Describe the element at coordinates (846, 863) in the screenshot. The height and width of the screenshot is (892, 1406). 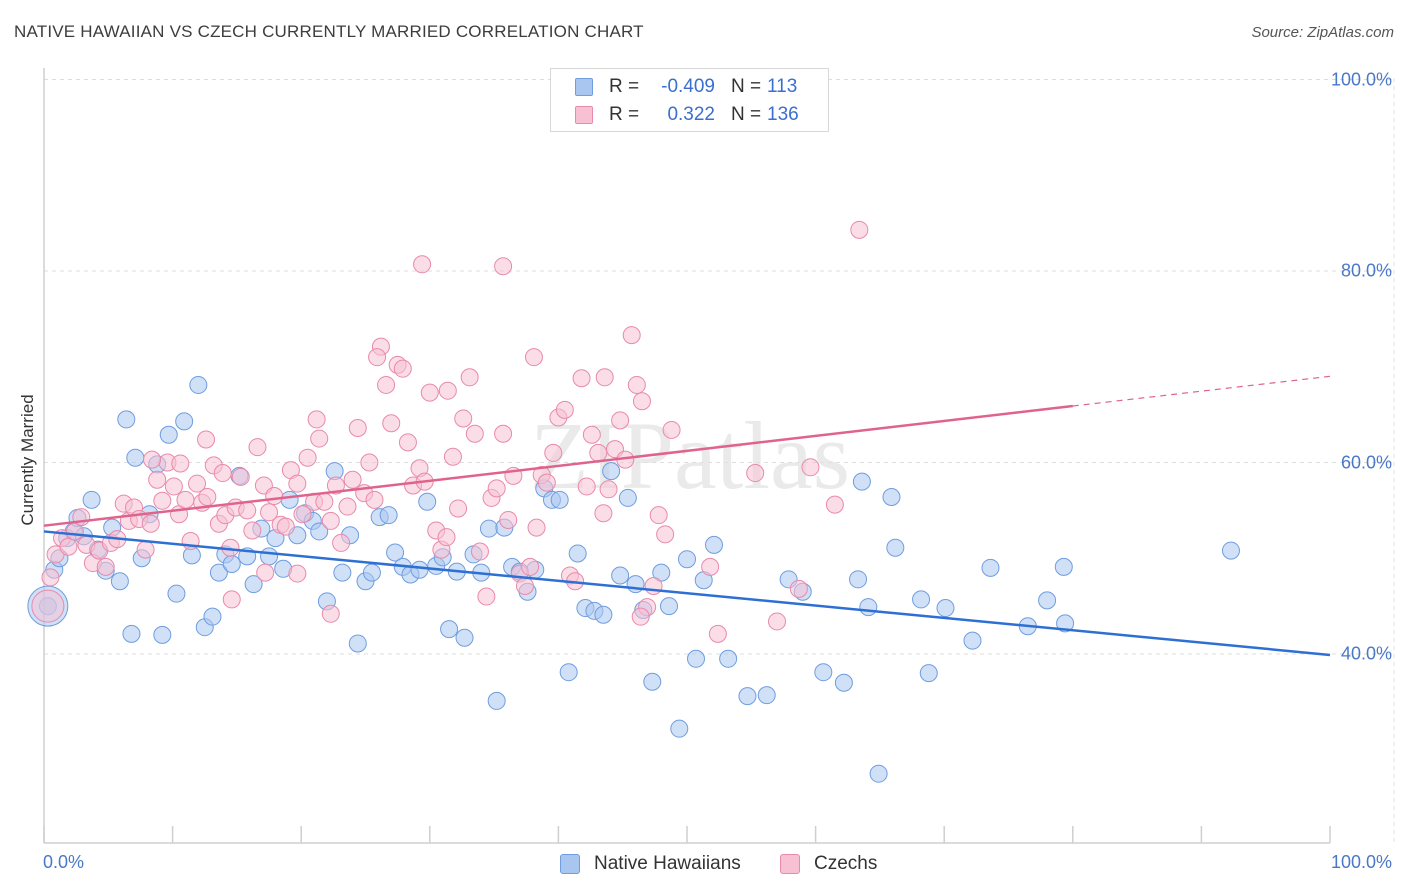
I see `legend-label: Czechs` at that location.